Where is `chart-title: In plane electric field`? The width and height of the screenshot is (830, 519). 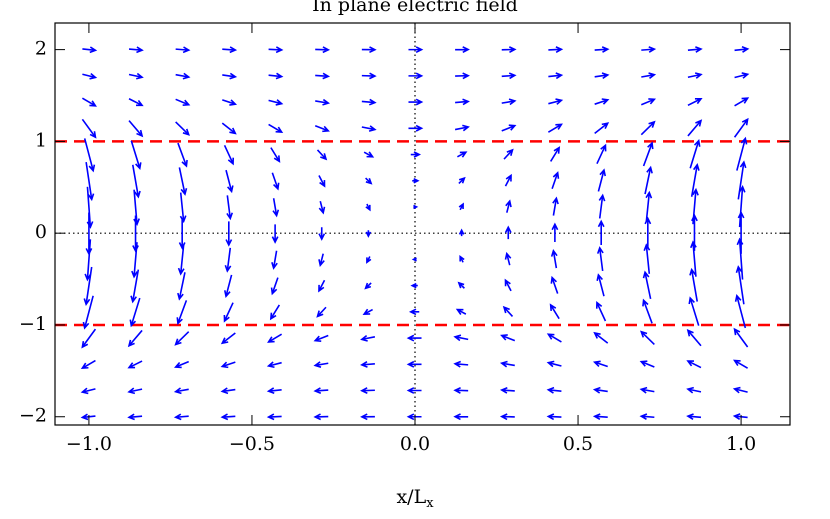
chart-title: In plane electric field is located at coordinates (415, 8).